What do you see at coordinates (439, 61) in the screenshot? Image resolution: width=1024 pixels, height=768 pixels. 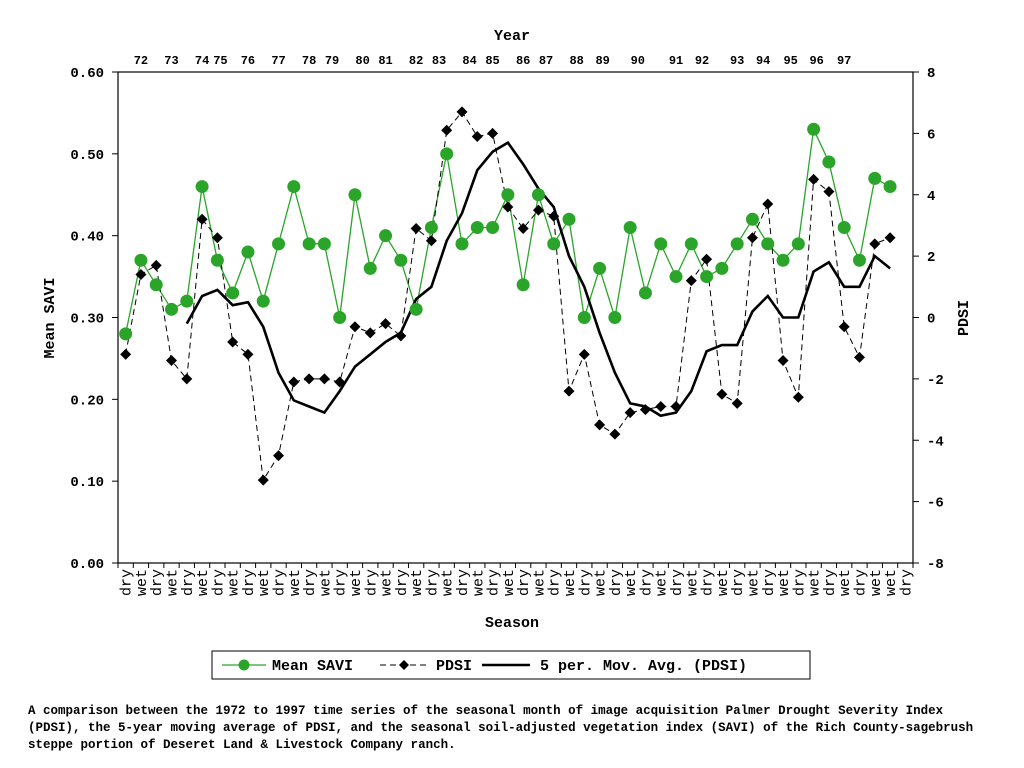 I see `year-label: 83` at bounding box center [439, 61].